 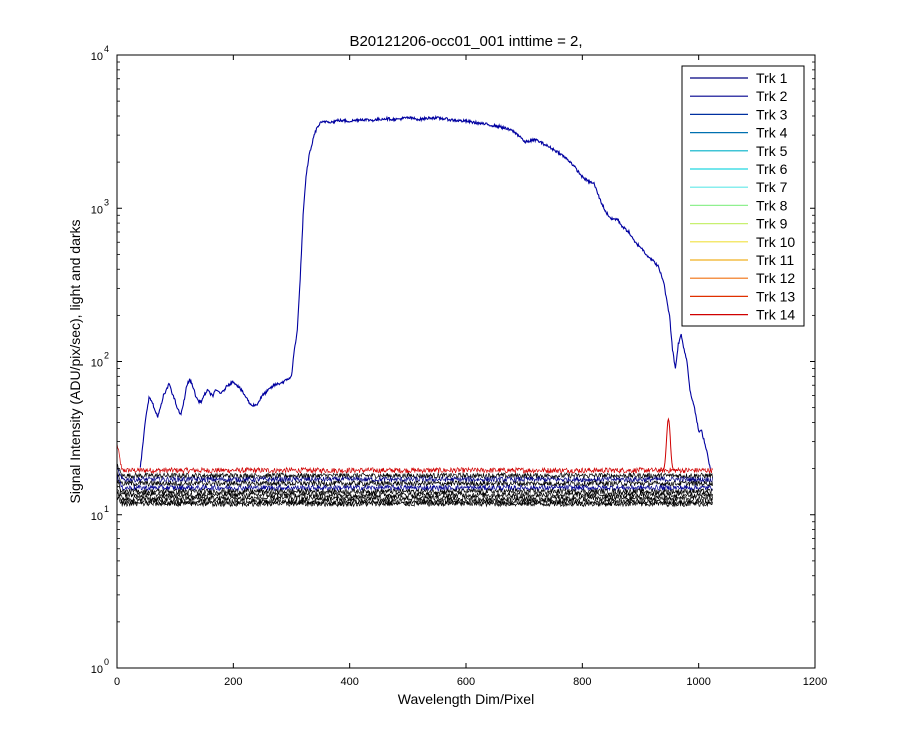 What do you see at coordinates (117, 682) in the screenshot?
I see `x-tick-label: 0` at bounding box center [117, 682].